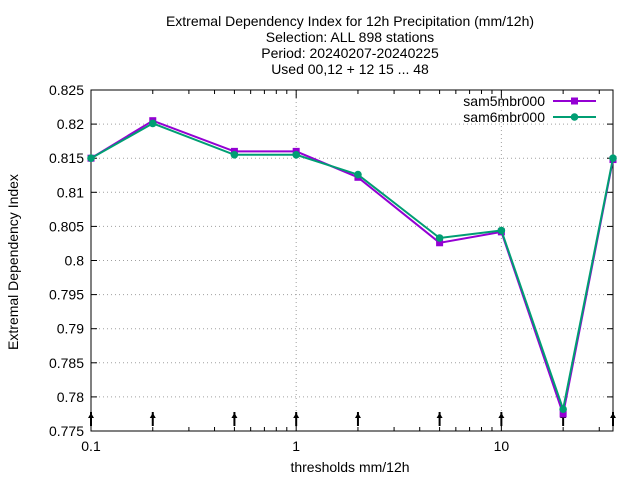  I want to click on y-tick-label: 0.81, so click(70, 192).